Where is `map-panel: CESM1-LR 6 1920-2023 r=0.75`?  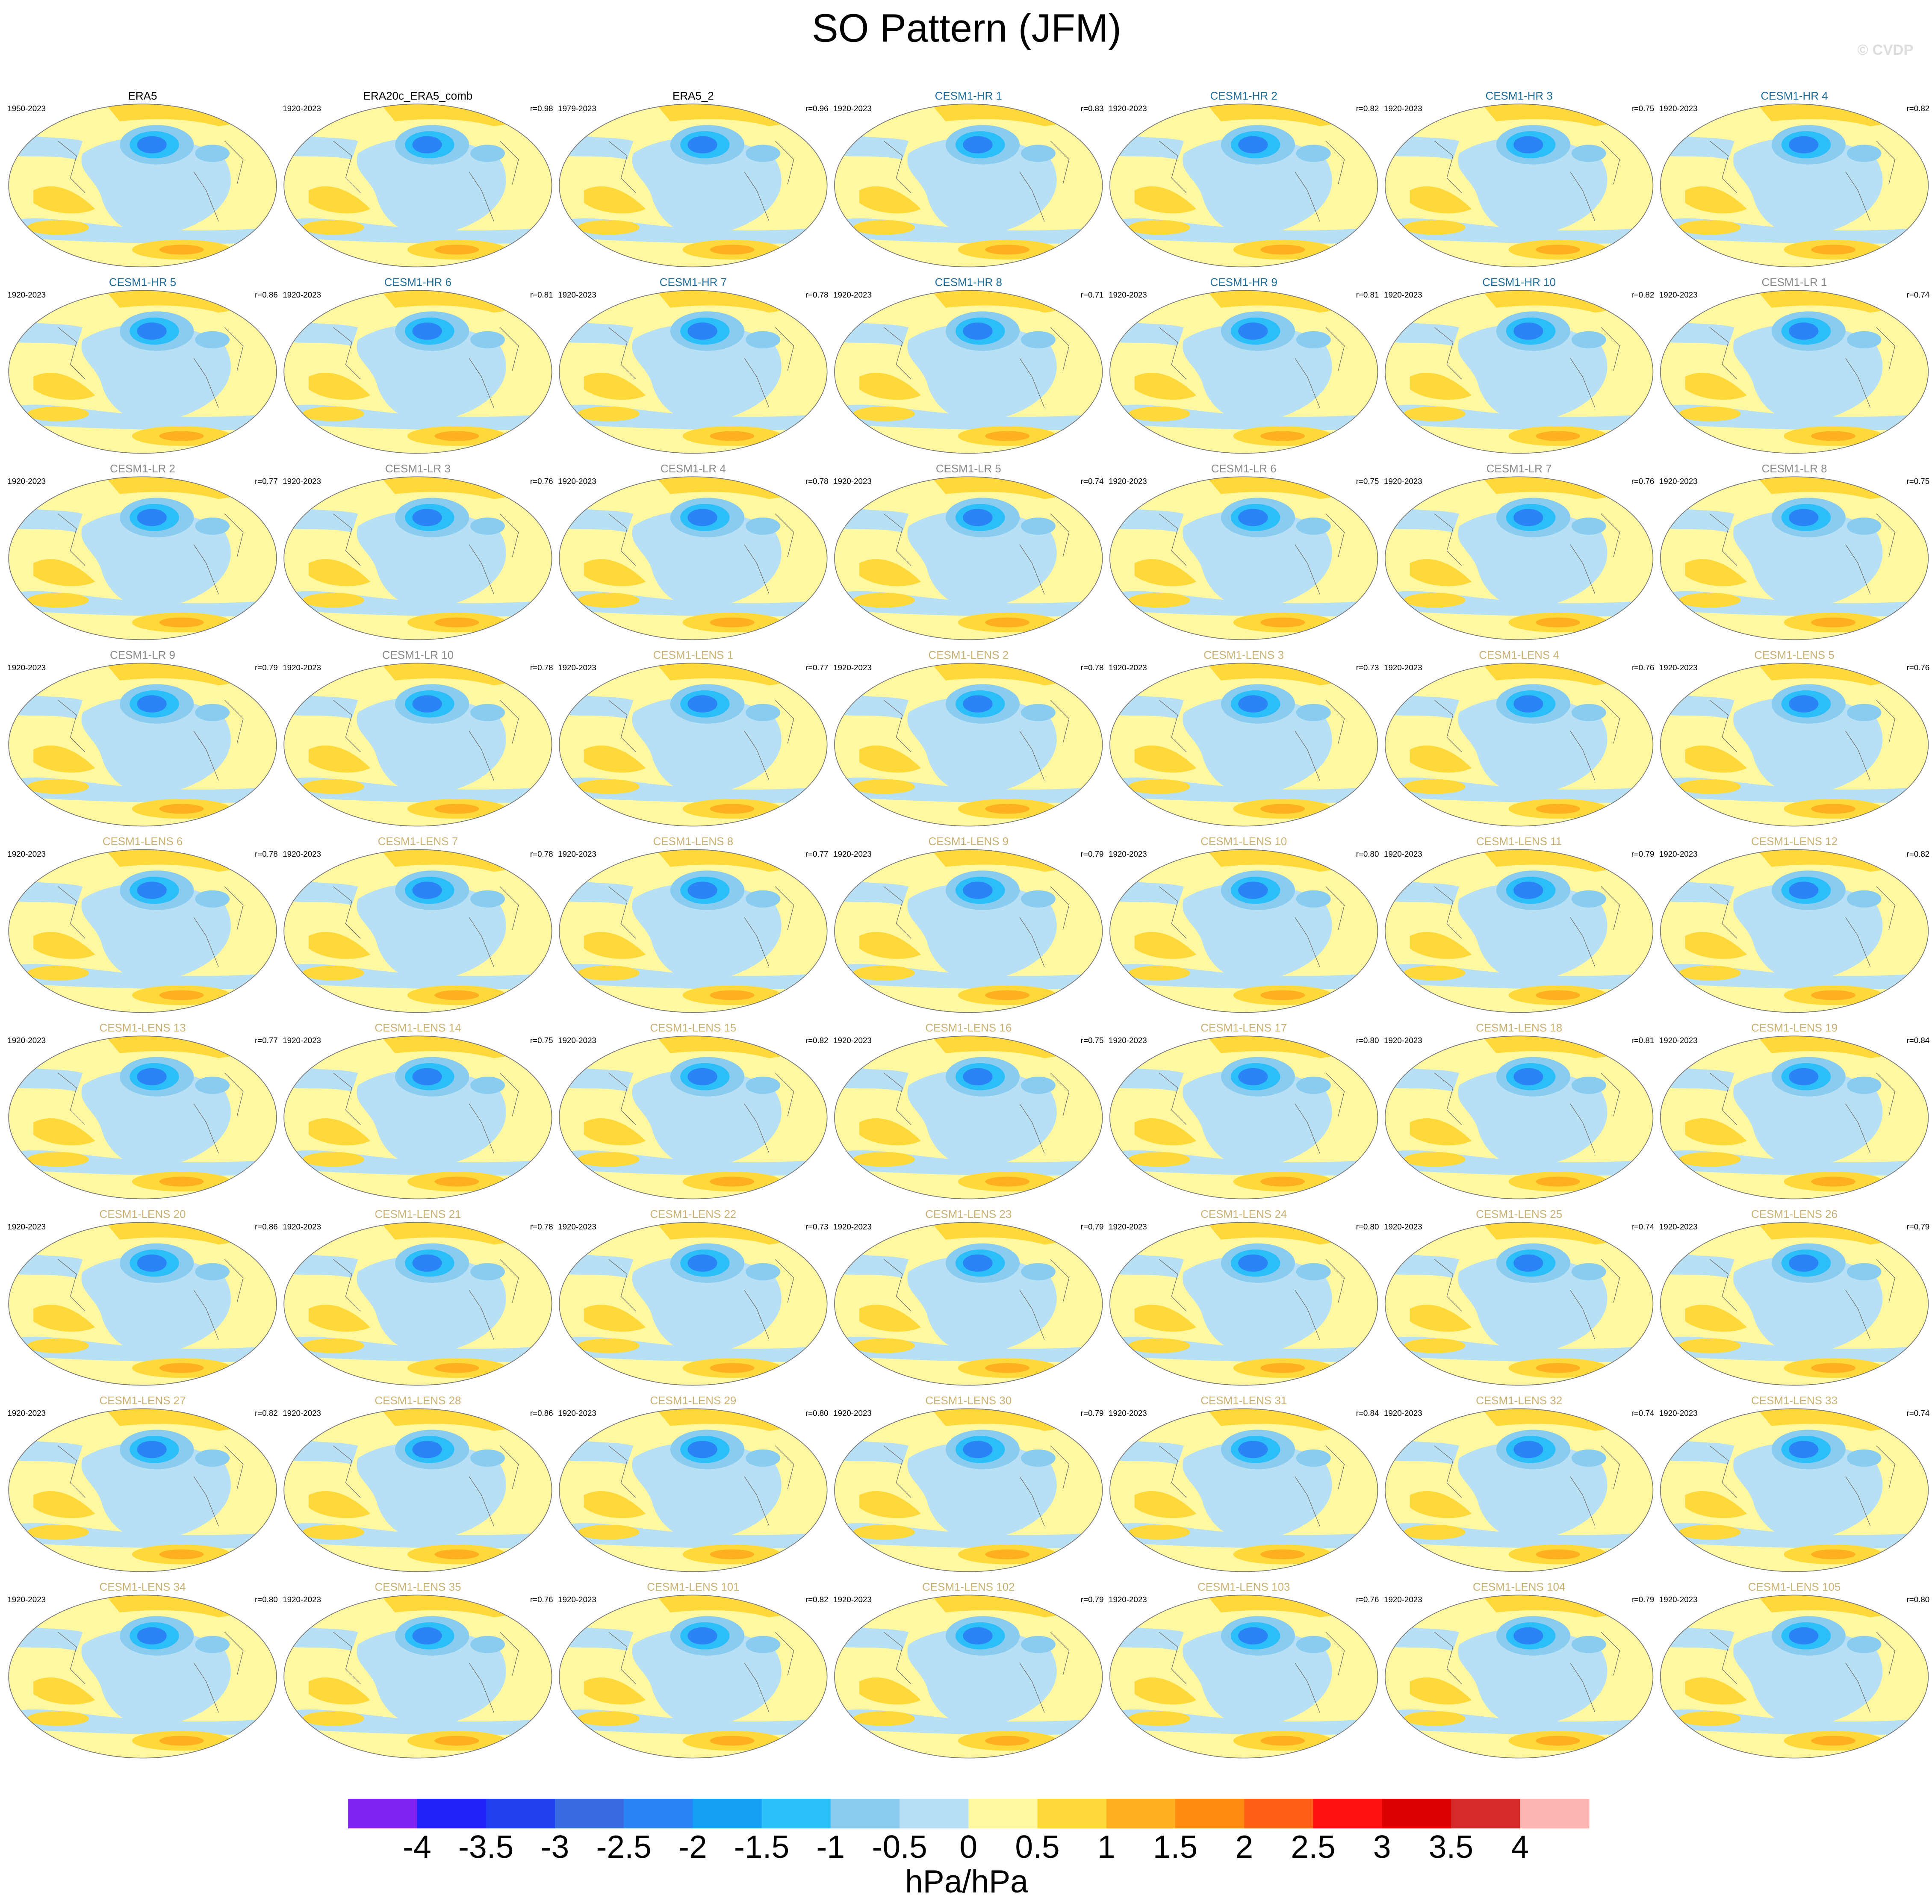 map-panel: CESM1-LR 6 1920-2023 r=0.75 is located at coordinates (1244, 551).